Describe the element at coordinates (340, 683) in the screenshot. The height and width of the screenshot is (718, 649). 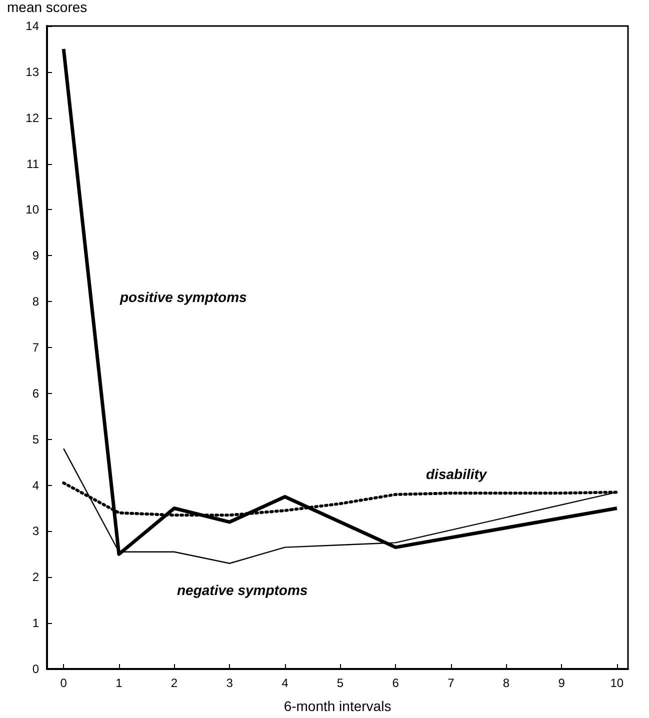
I see `x-tick-label: 5` at that location.